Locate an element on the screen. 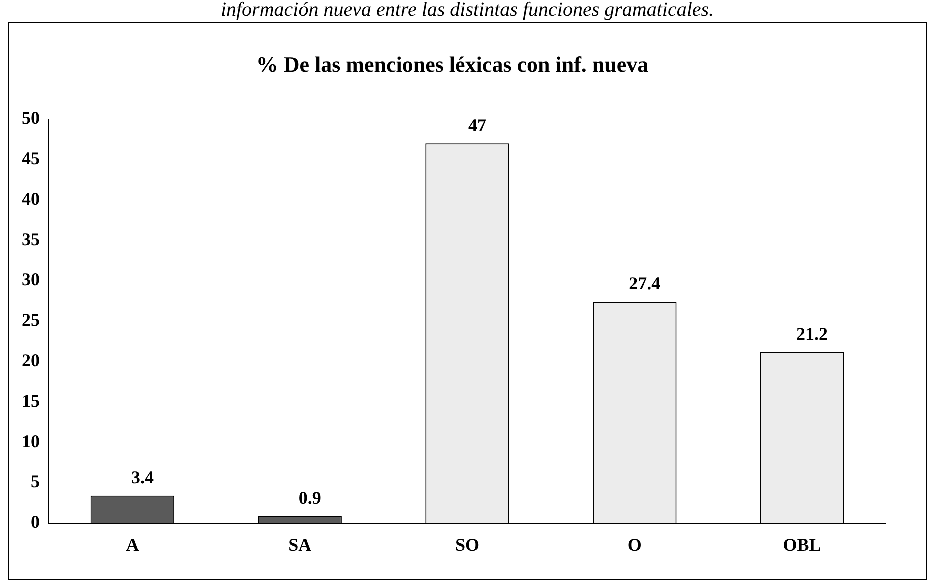  x-tick-label: OBL is located at coordinates (802, 544).